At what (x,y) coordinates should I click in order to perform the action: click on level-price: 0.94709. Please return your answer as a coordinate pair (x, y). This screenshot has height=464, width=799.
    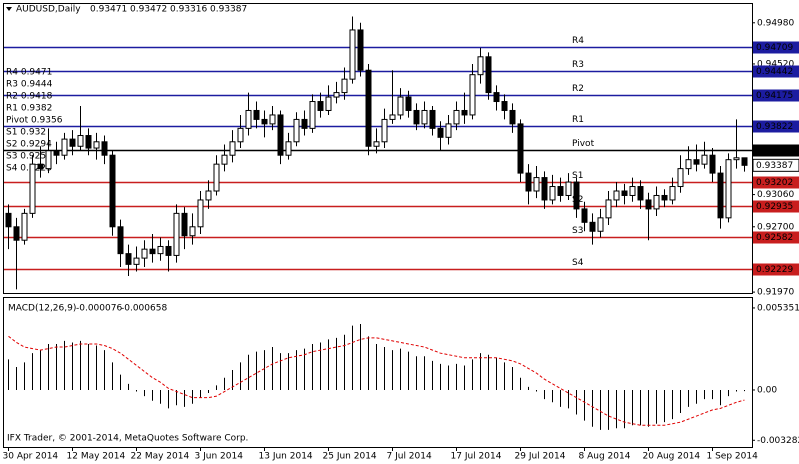
    Looking at the image, I should click on (774, 48).